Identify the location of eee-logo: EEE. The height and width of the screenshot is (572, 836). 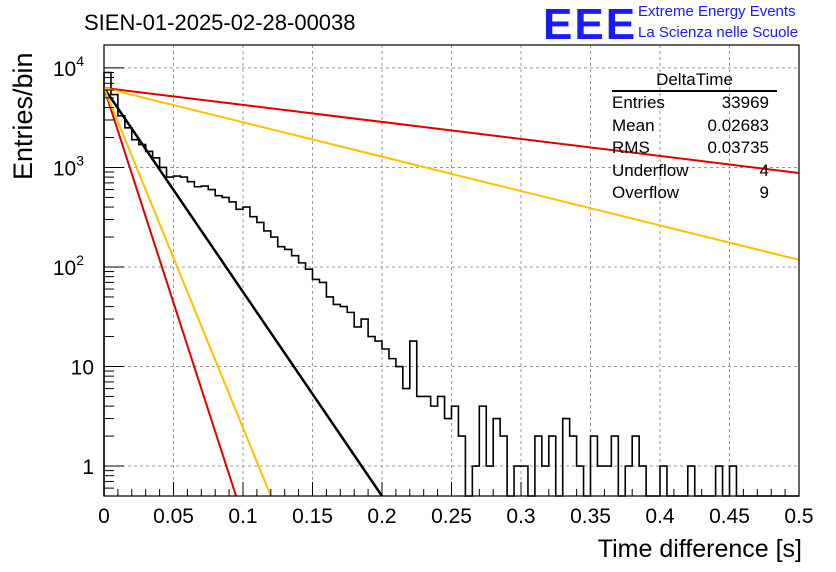
(590, 24).